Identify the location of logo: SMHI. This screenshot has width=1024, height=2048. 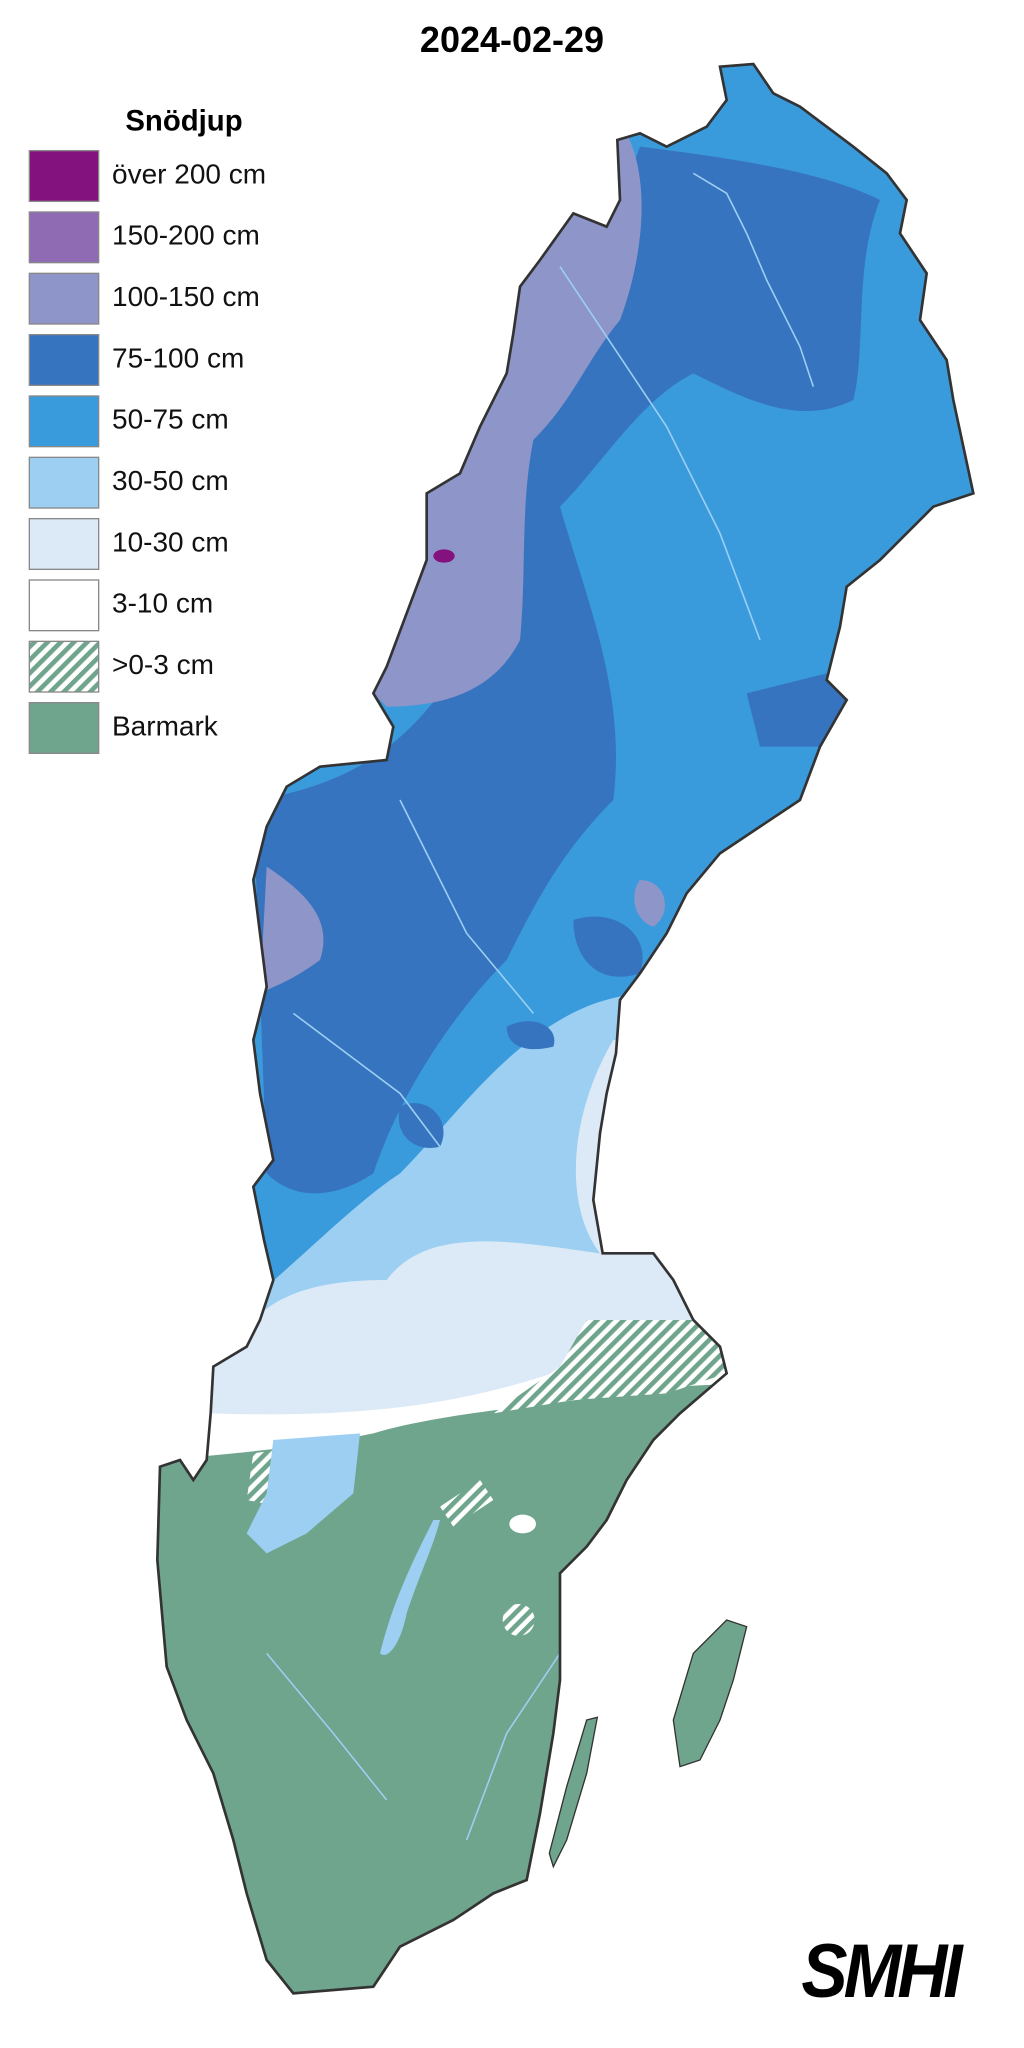
(882, 1971).